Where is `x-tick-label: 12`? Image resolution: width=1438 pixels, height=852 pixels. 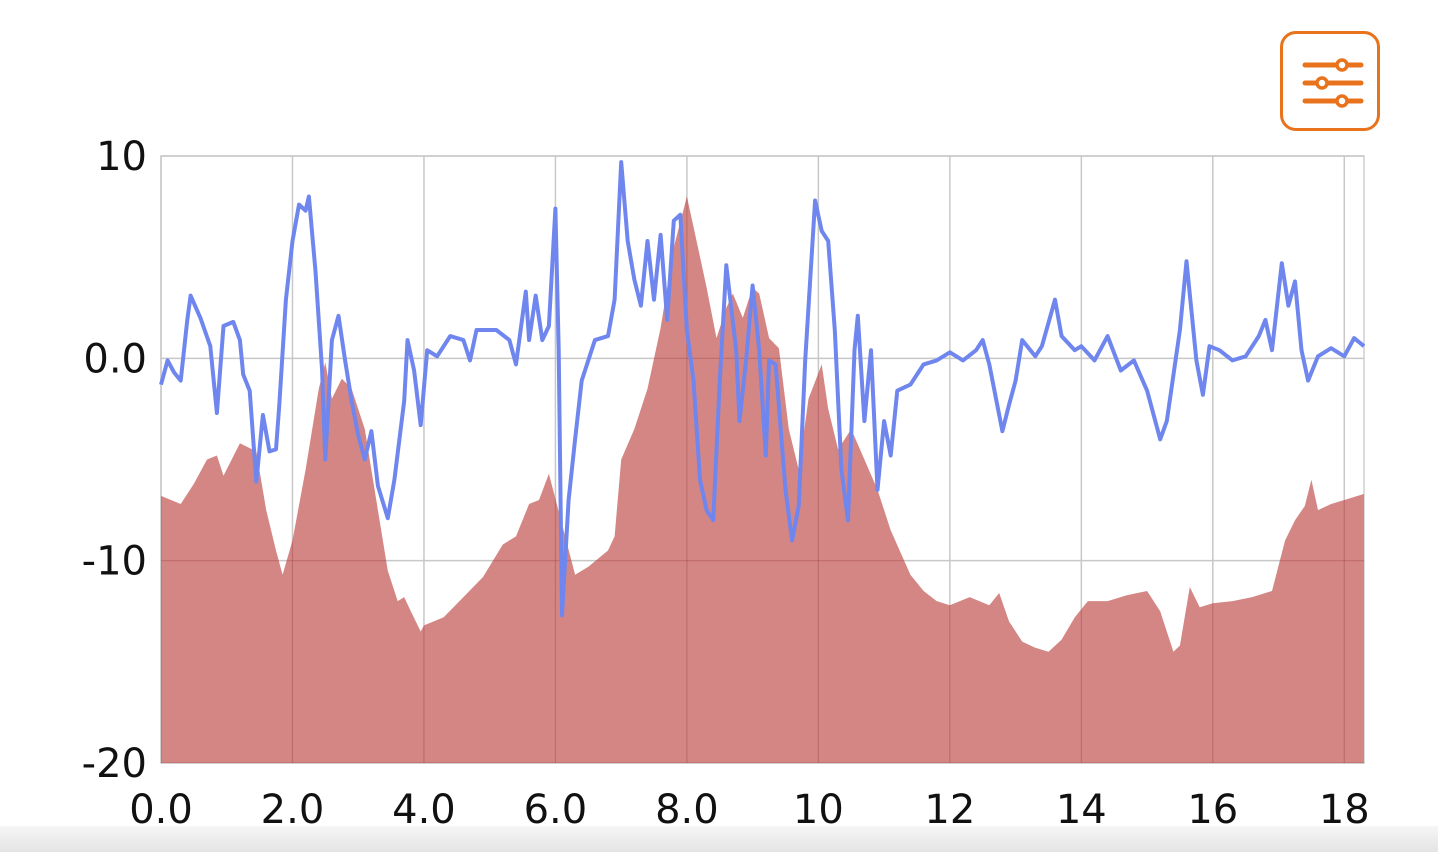 x-tick-label: 12 is located at coordinates (949, 810).